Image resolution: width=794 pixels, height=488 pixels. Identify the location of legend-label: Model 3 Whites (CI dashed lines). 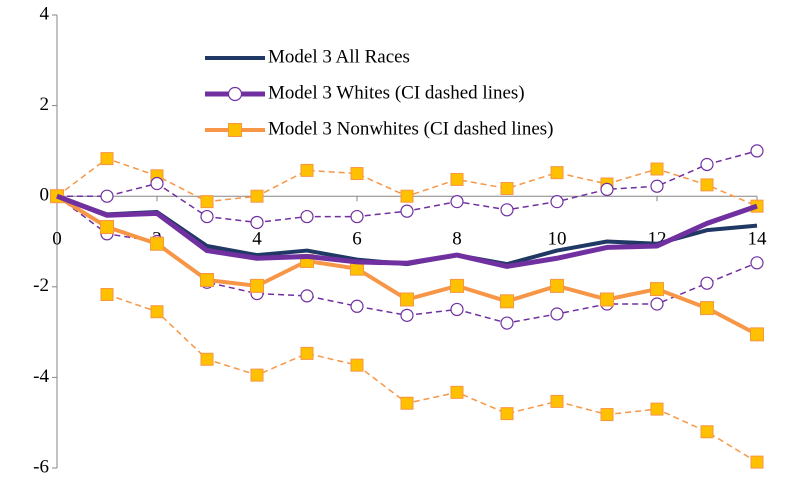
(396, 92).